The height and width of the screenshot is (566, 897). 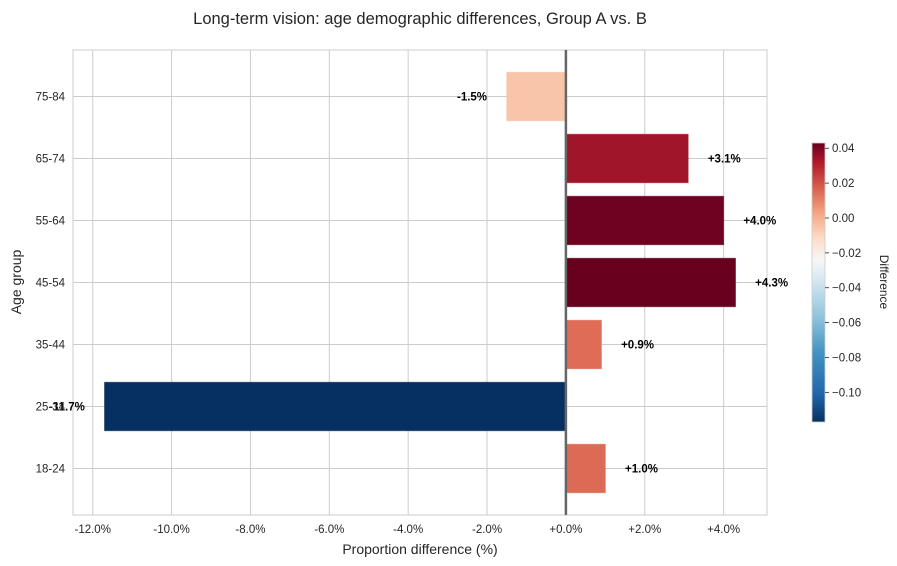 I want to click on value-label: +0.9%, so click(x=637, y=346).